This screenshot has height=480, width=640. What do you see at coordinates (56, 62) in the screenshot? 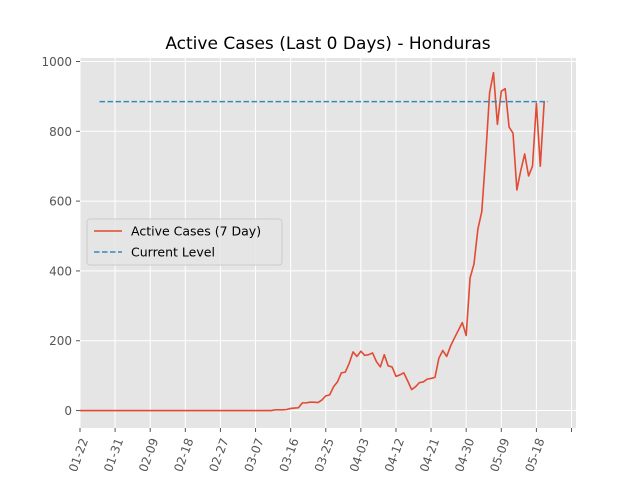
I see `y-tick-label: 1000` at bounding box center [56, 62].